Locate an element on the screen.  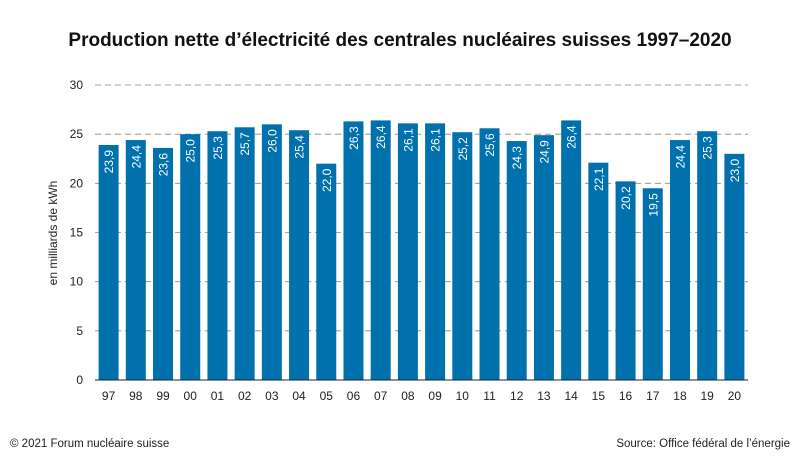
x-tick-label: 19 is located at coordinates (708, 396).